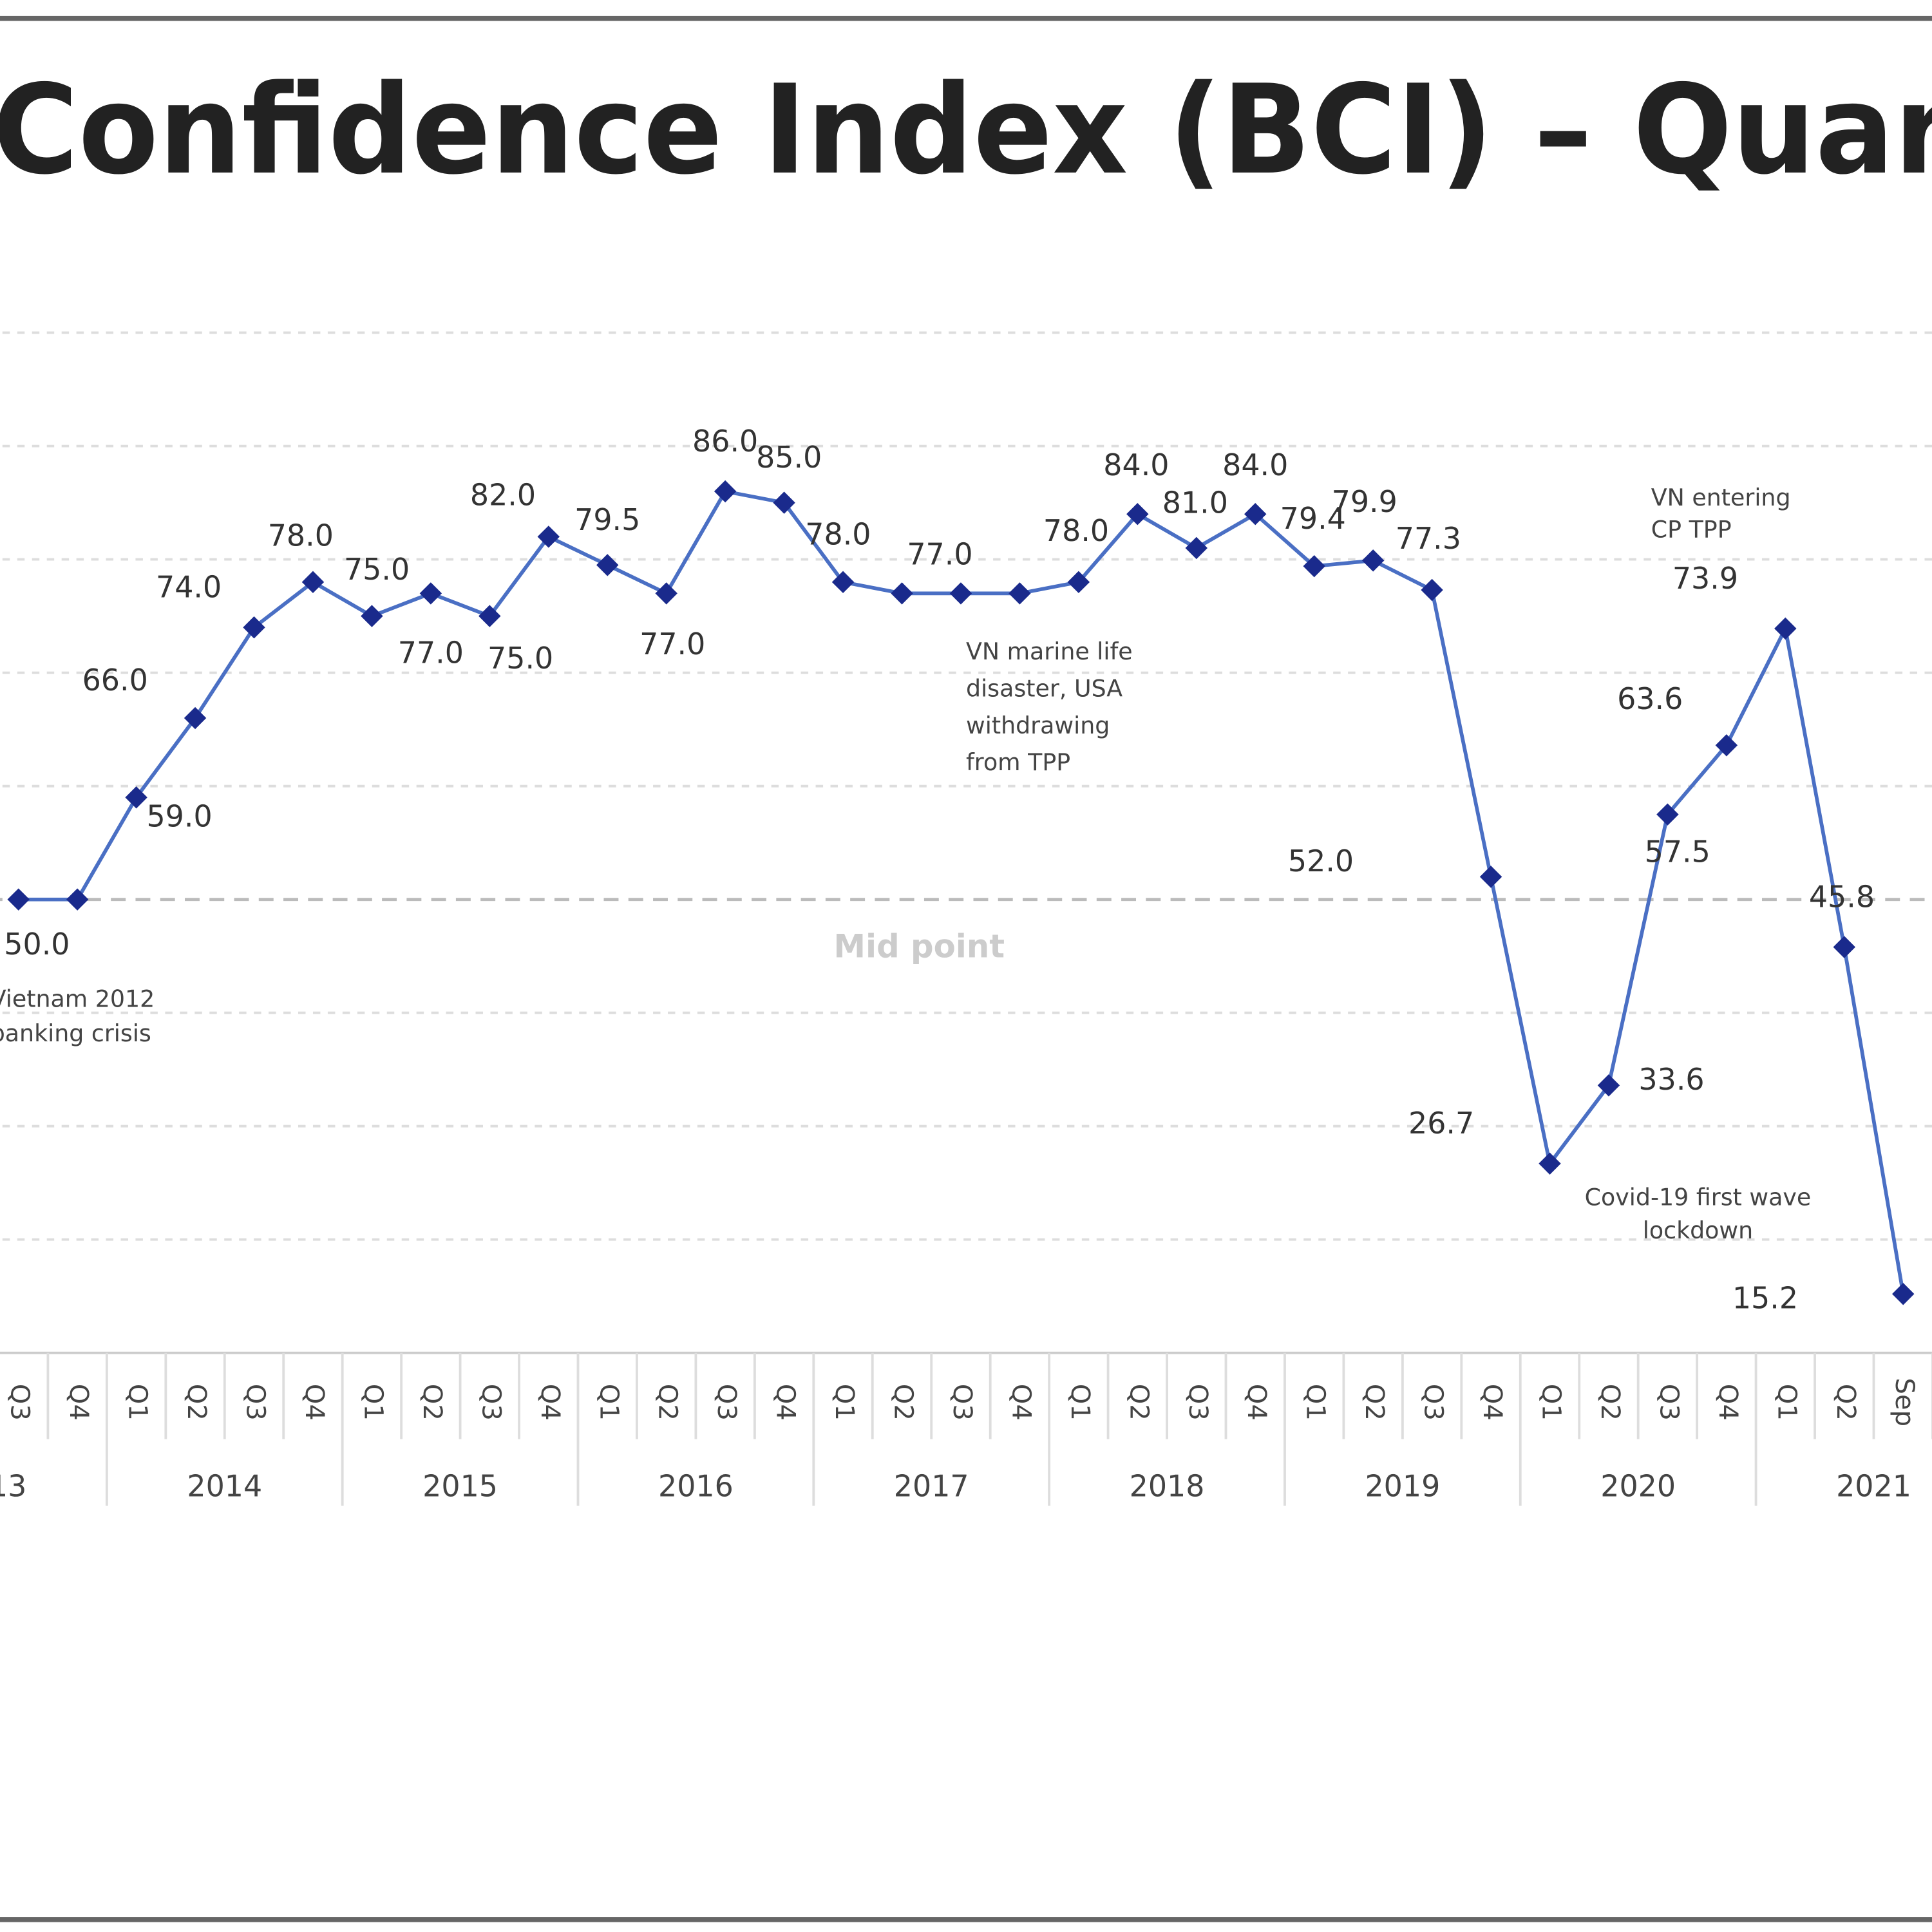 The width and height of the screenshot is (1932, 1932). Describe the element at coordinates (1721, 497) in the screenshot. I see `annotation: VN entering` at that location.